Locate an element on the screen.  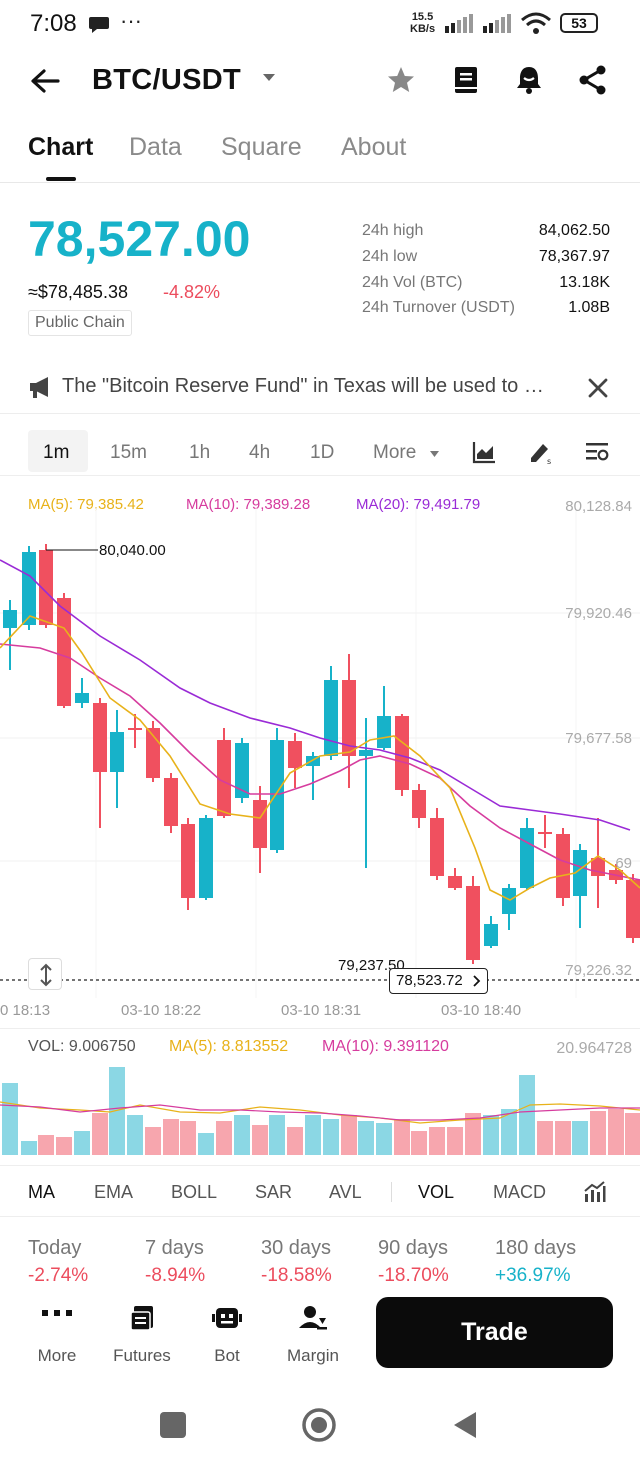
chart-settings-icon is located at coordinates (597, 452).